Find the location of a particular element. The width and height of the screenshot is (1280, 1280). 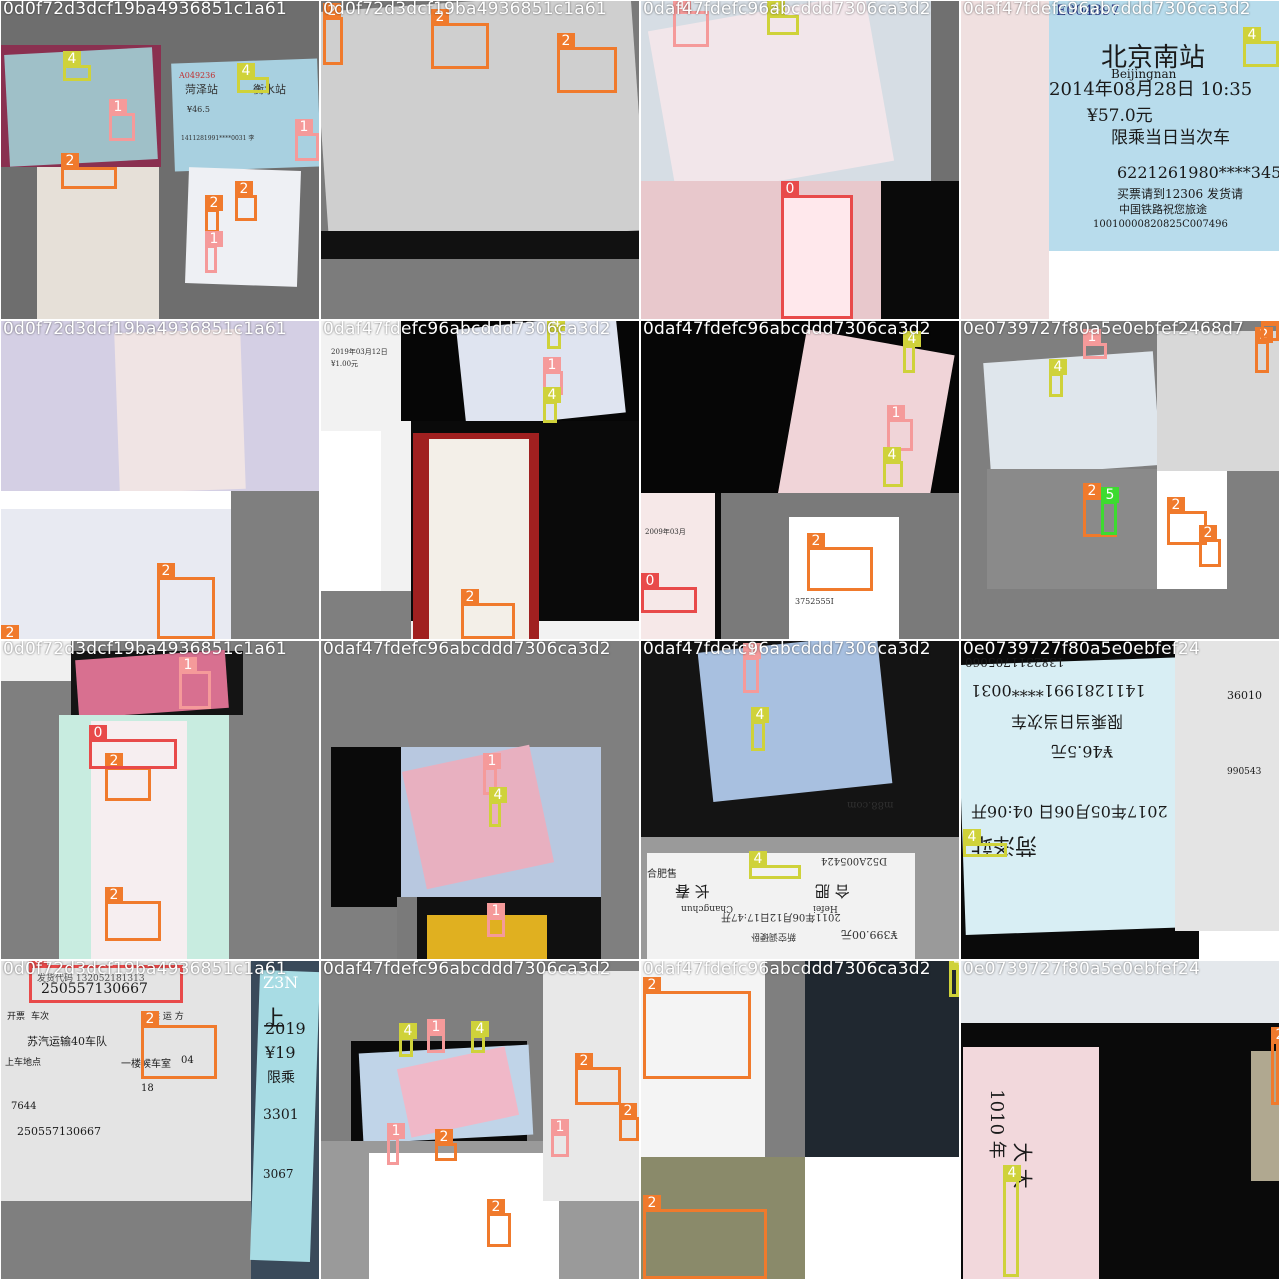

ticket-text: 3301 is located at coordinates (281, 1115).